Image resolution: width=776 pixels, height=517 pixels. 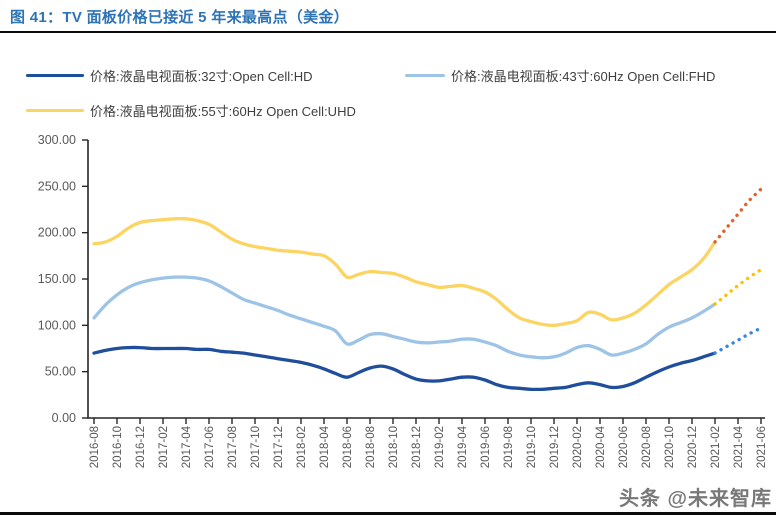 What do you see at coordinates (141, 447) in the screenshot?
I see `x-tick-label: 2016-12` at bounding box center [141, 447].